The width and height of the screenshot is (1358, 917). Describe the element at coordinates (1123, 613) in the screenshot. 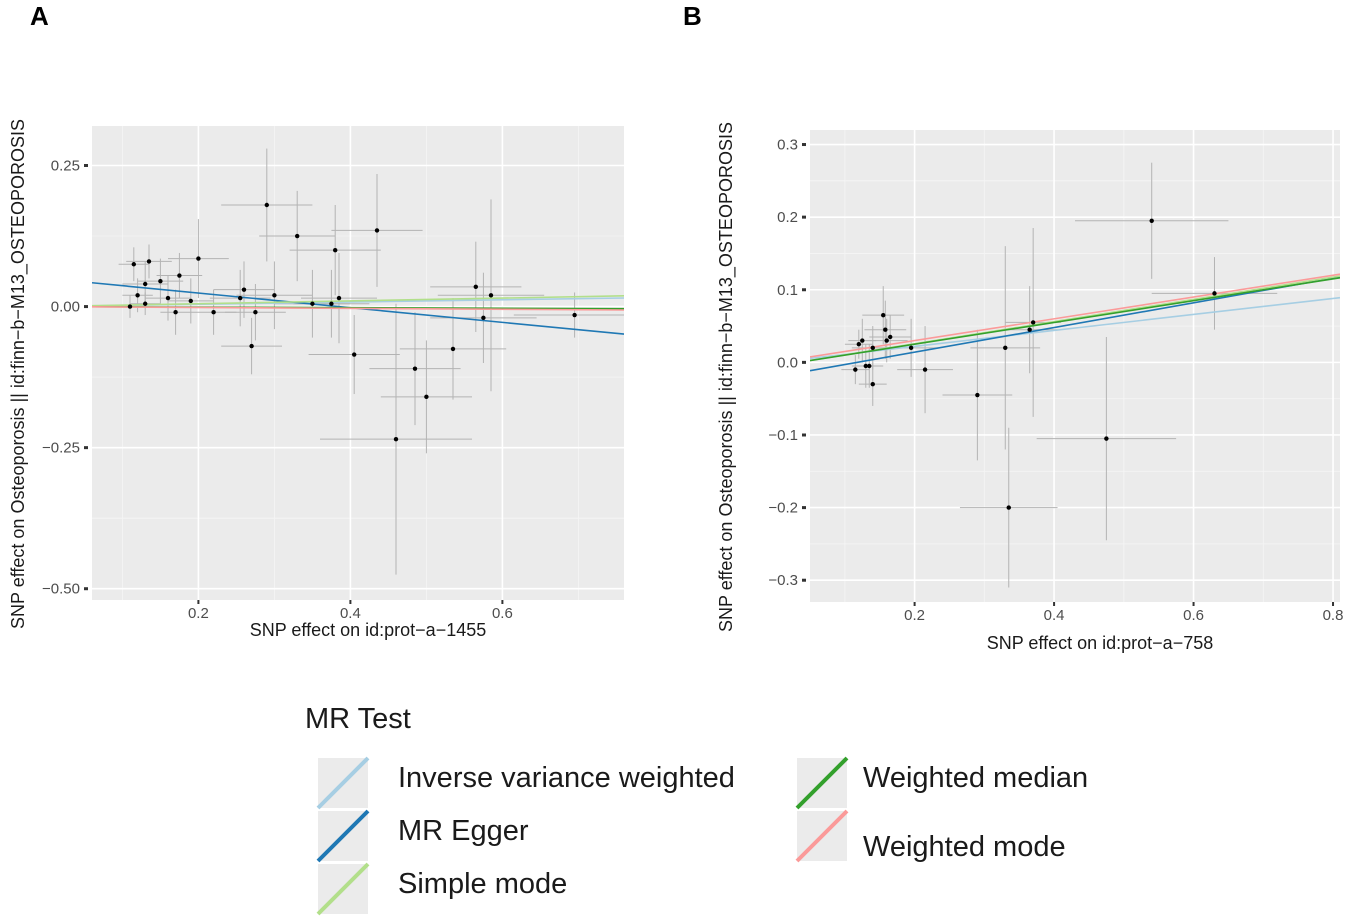

I see `panel-b-x-ticks: 0.2 0.4 0.6 0.8` at that location.